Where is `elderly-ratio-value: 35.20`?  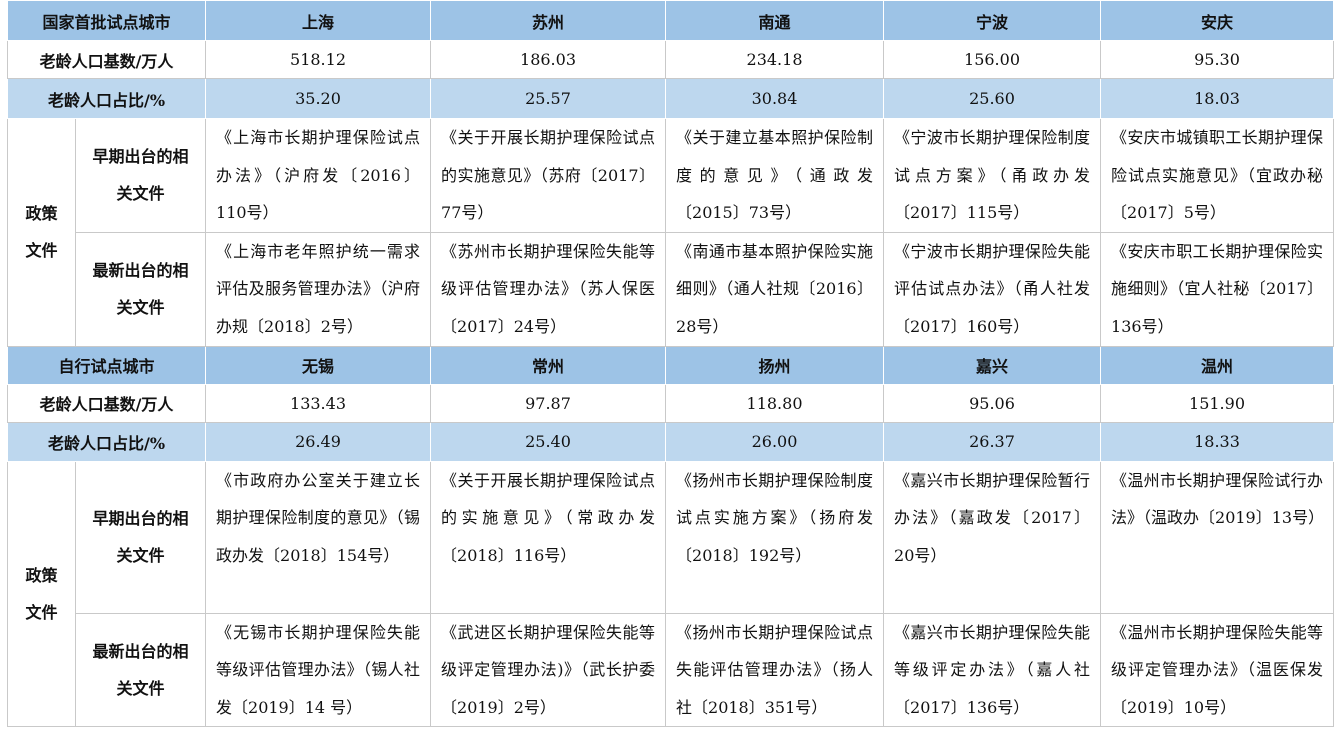 elderly-ratio-value: 35.20 is located at coordinates (318, 98).